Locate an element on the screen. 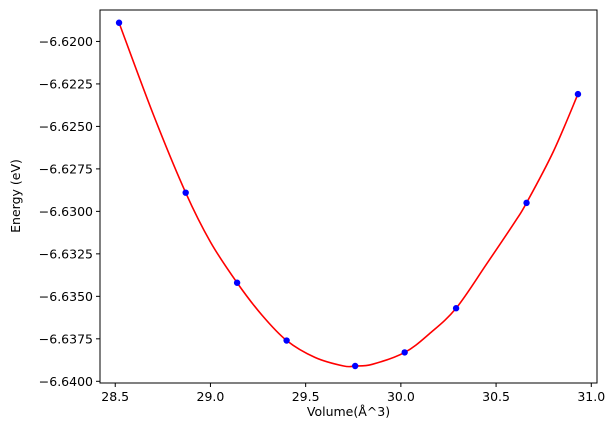  x-axis-label: Volume(Å^3) is located at coordinates (348, 411).